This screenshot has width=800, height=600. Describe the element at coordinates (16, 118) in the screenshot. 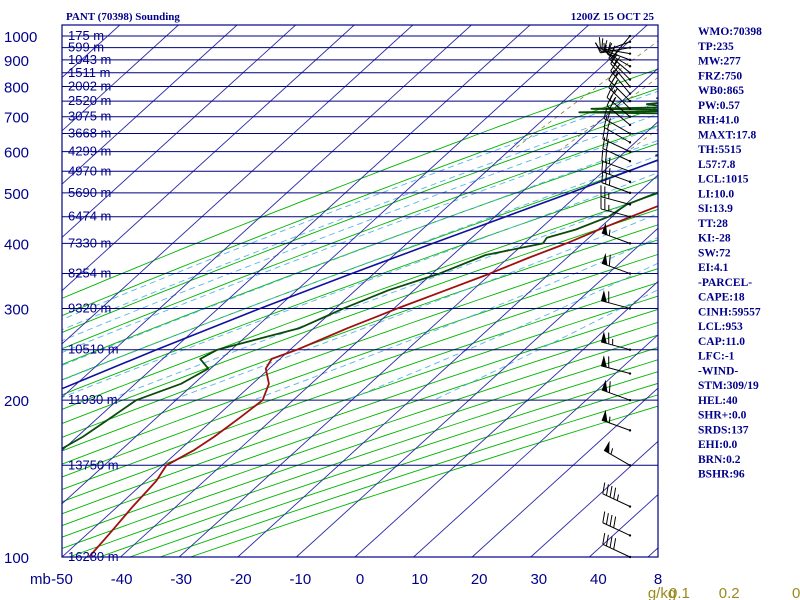

I see `pressure-tick-label: 700` at that location.